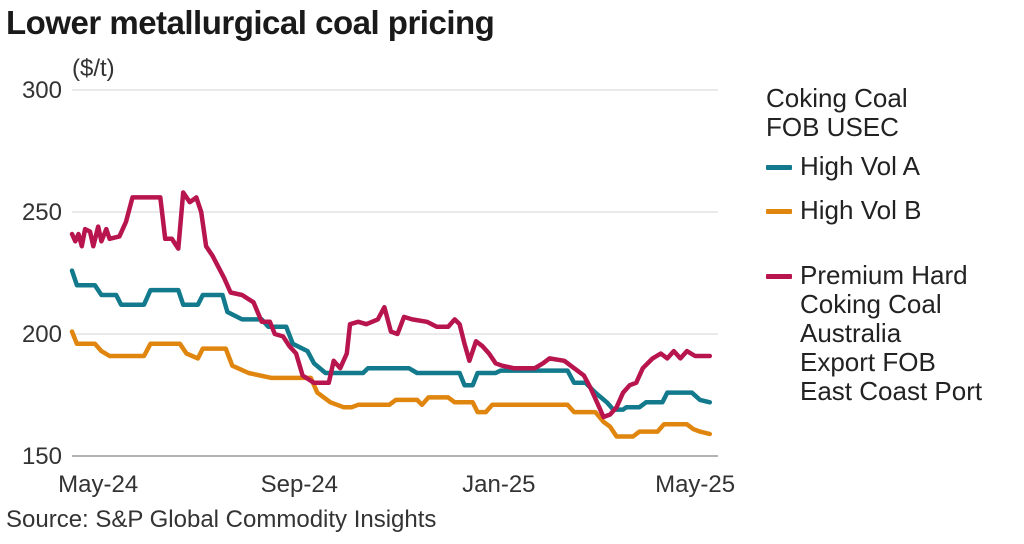 This screenshot has width=1024, height=544. What do you see at coordinates (779, 211) in the screenshot?
I see `legend-swatch-high-vol-b` at bounding box center [779, 211].